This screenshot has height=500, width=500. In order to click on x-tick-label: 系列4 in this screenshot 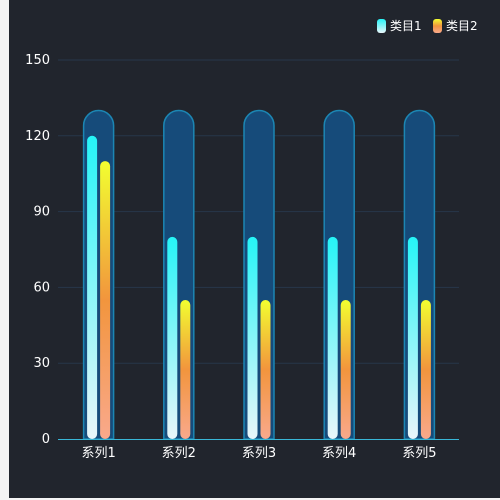, I will do `click(339, 453)`.